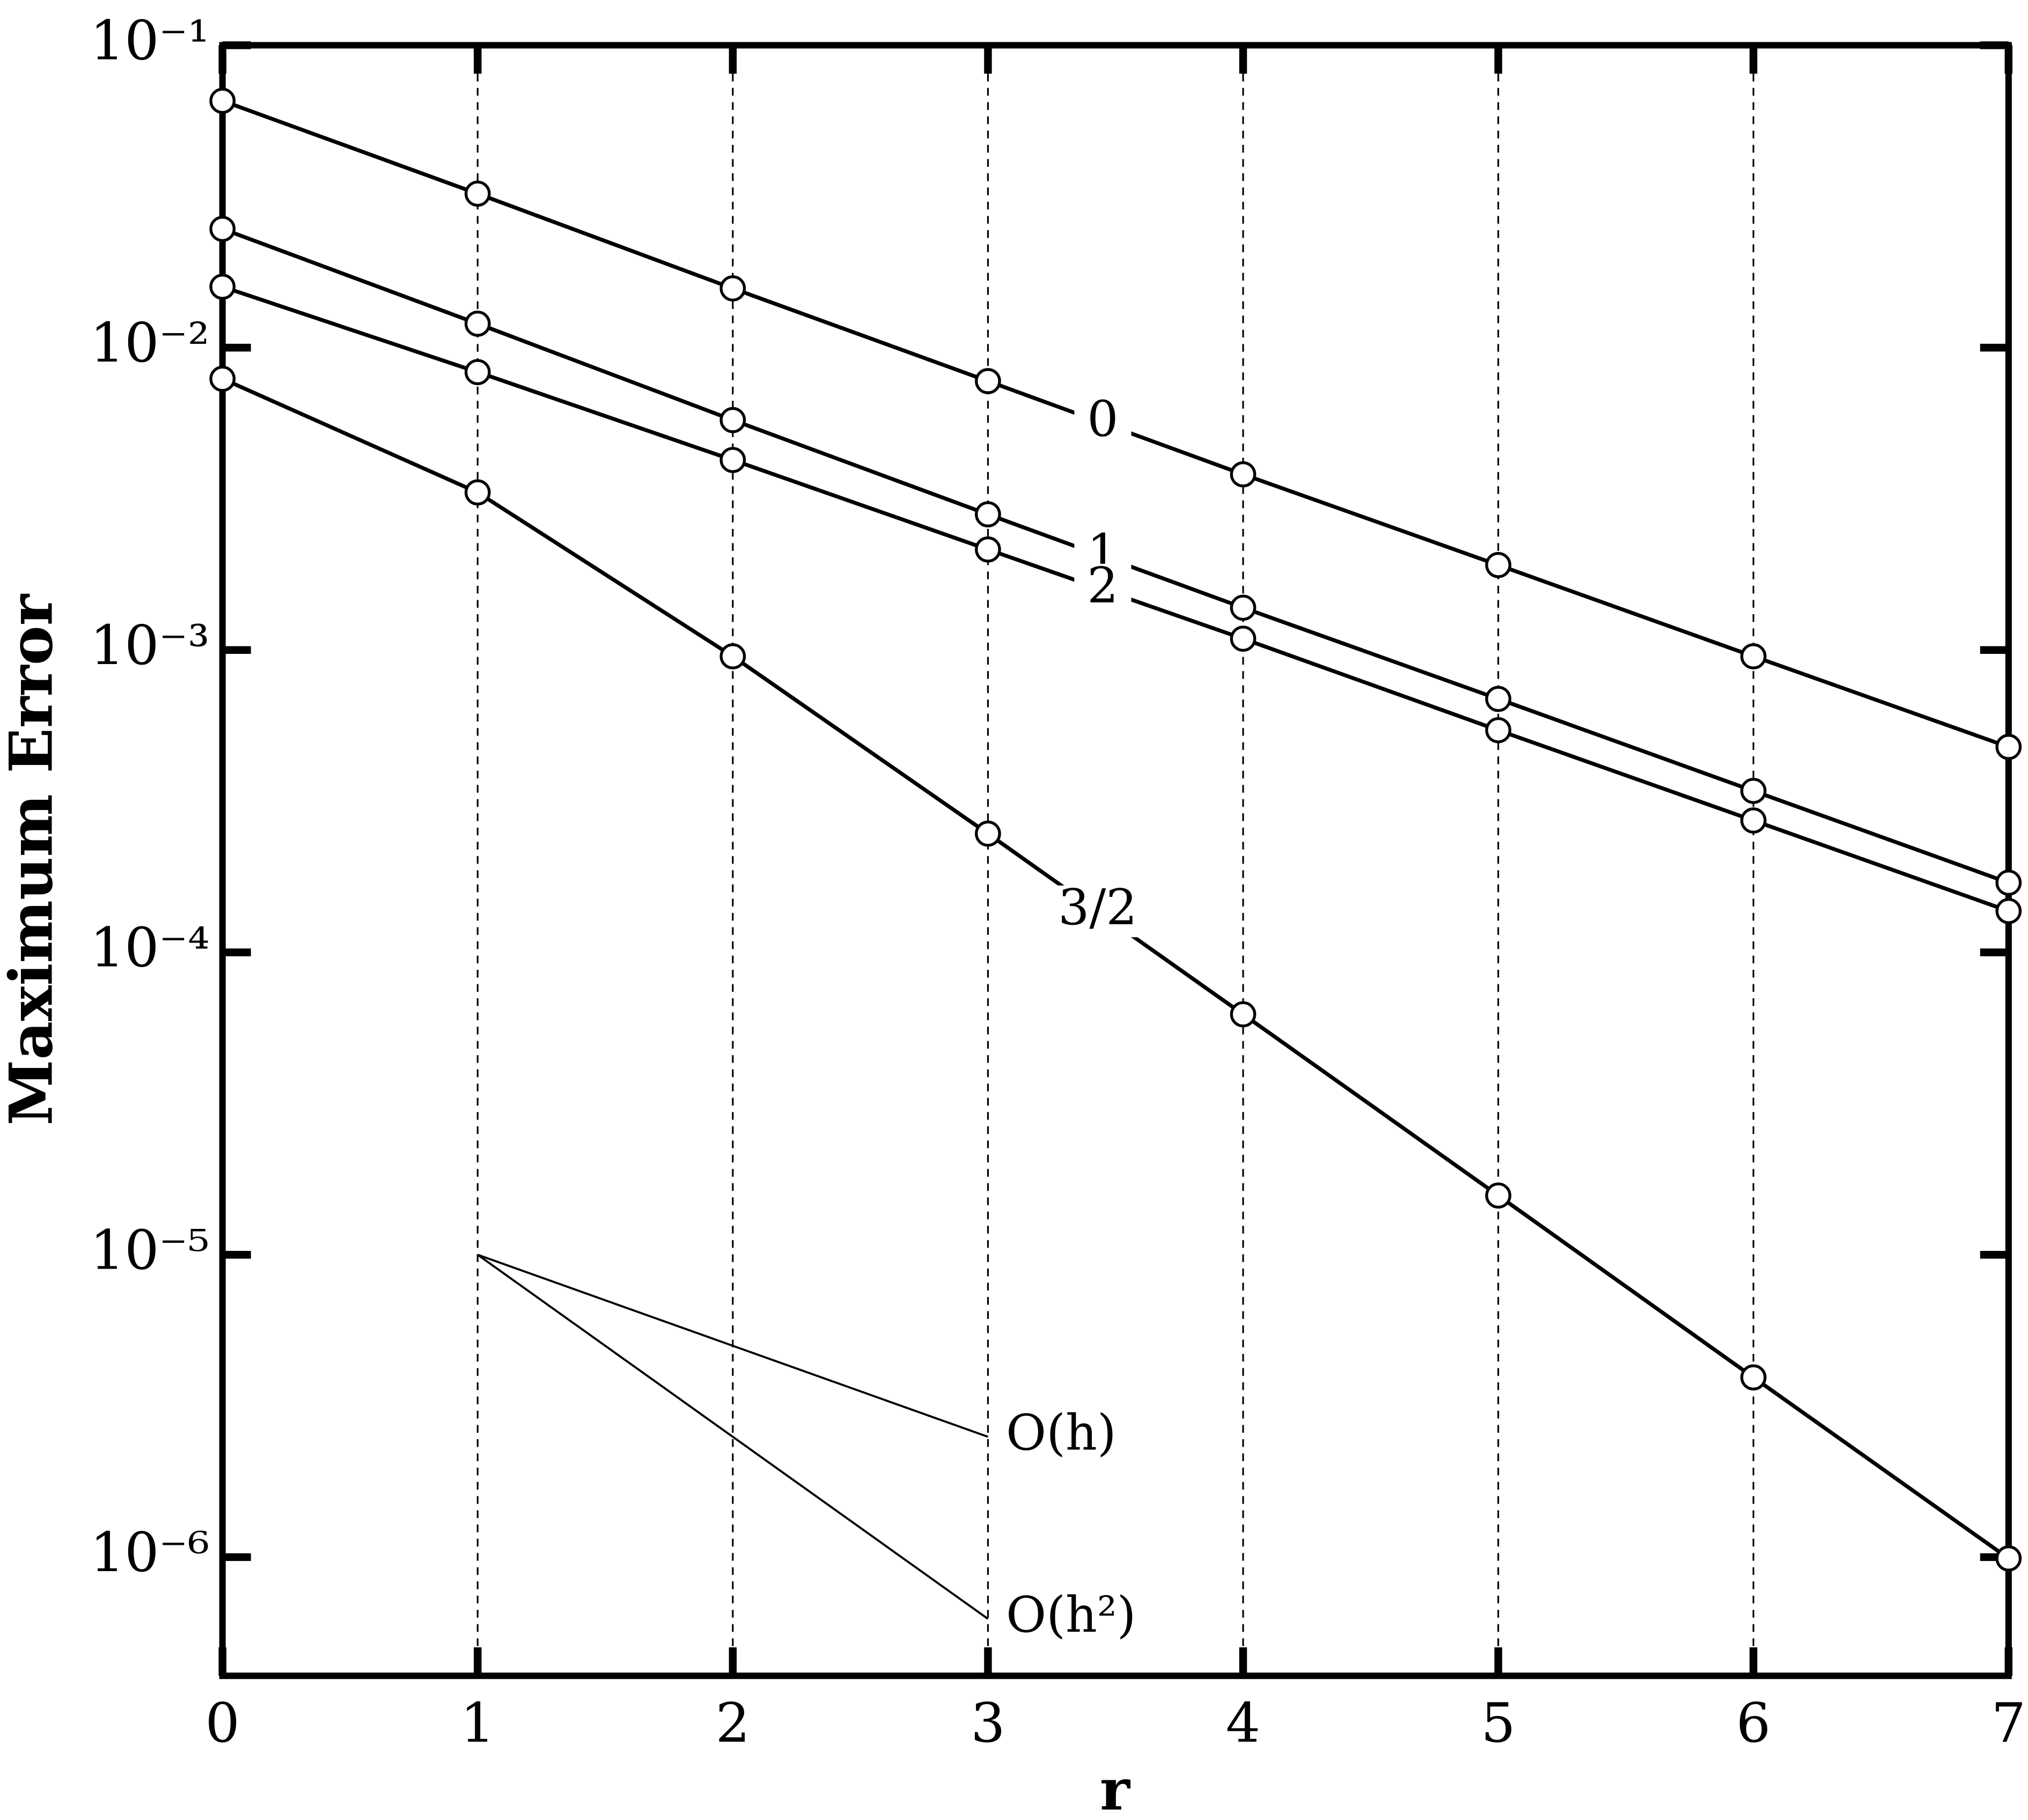 Image resolution: width=2028 pixels, height=1820 pixels. Describe the element at coordinates (1071, 1615) in the screenshot. I see `reference-label: O(h²)` at that location.